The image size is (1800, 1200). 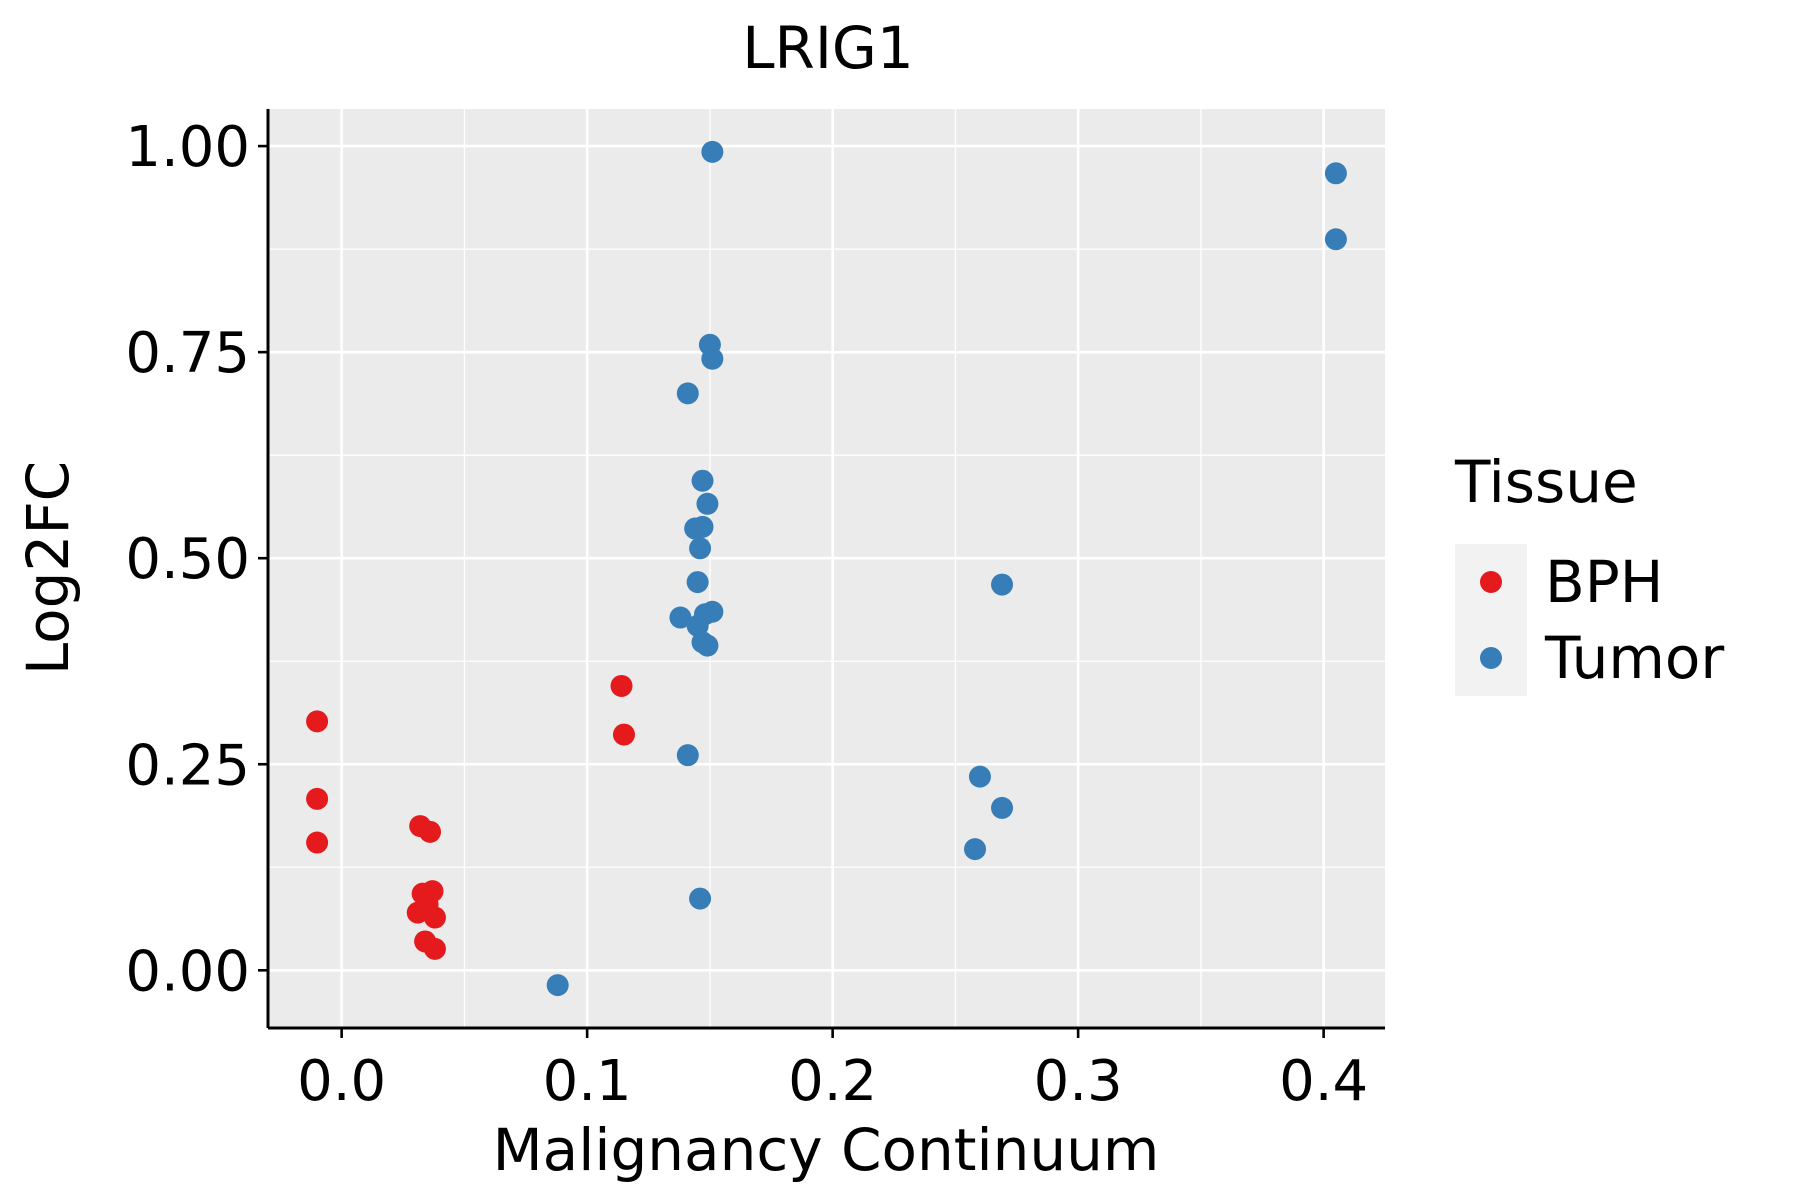 What do you see at coordinates (1491, 658) in the screenshot?
I see `legend-tumor-marker` at bounding box center [1491, 658].